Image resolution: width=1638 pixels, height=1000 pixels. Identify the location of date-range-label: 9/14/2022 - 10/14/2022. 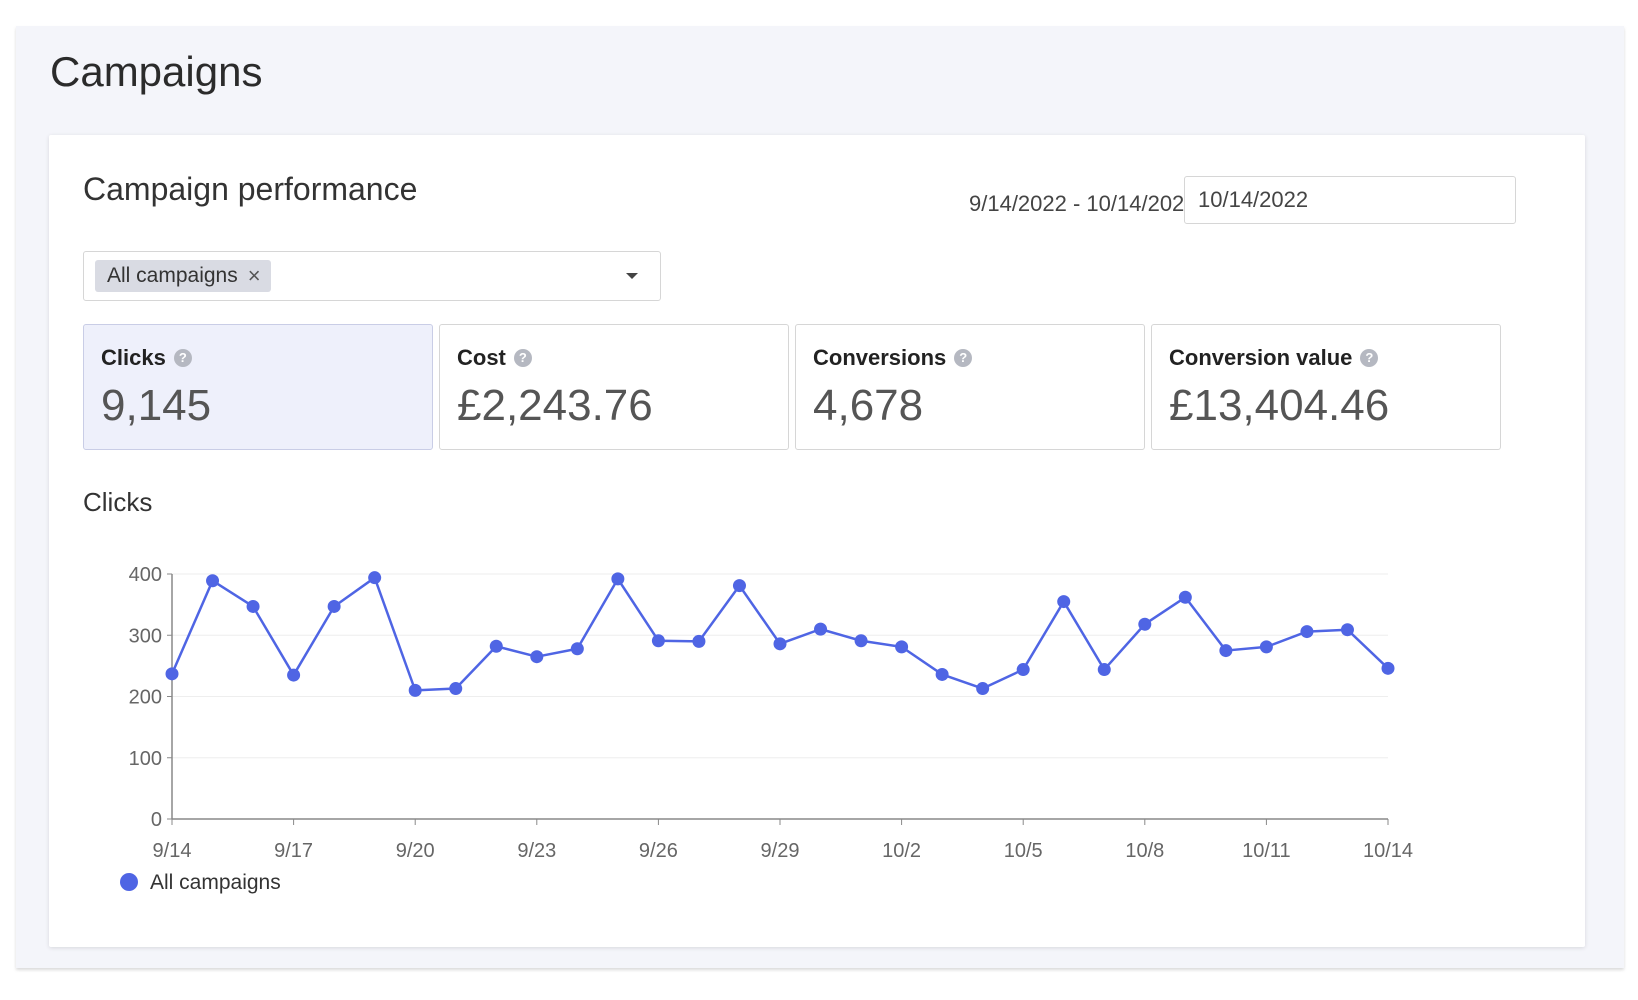
(1083, 203).